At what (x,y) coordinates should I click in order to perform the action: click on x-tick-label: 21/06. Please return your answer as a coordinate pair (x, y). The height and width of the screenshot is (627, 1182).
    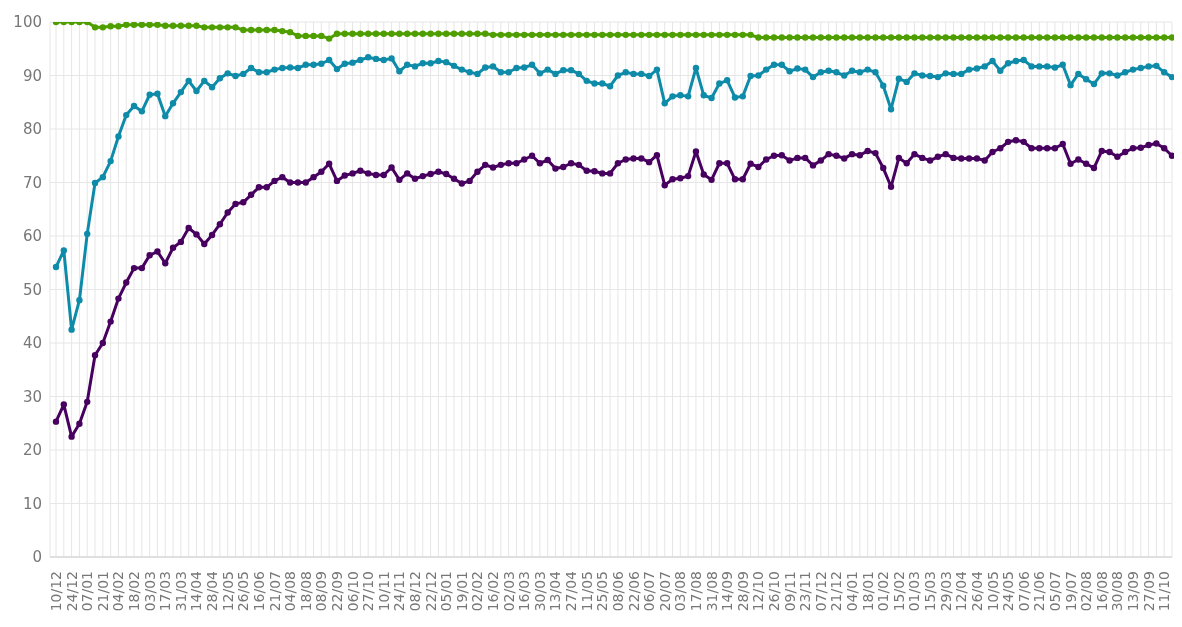
    Looking at the image, I should click on (1039, 591).